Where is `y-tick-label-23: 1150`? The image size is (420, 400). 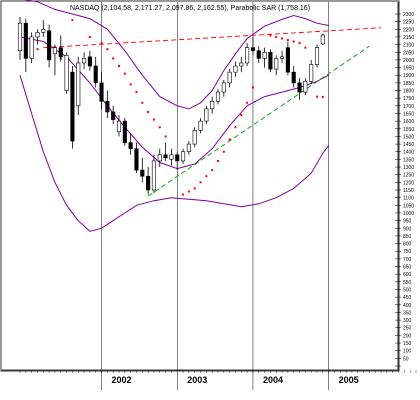 y-tick-label-23: 1150 is located at coordinates (408, 191).